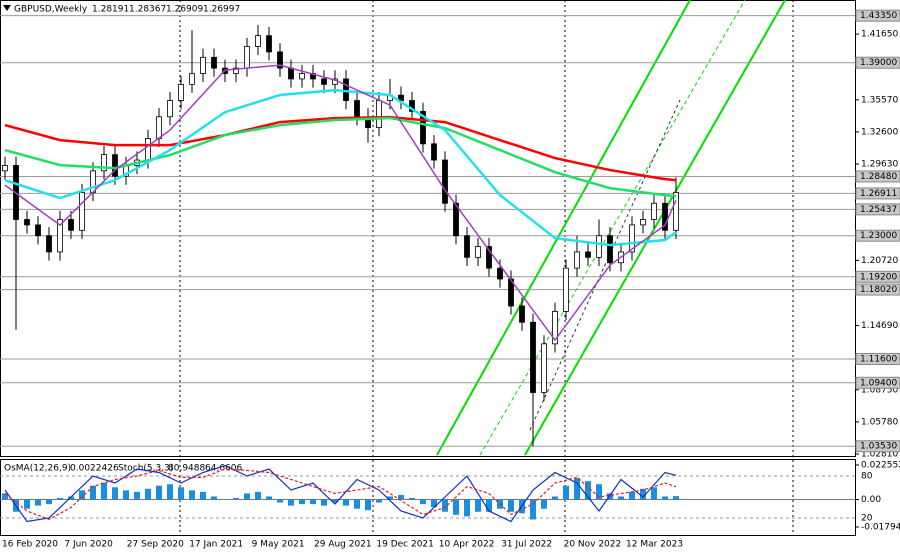  Describe the element at coordinates (186, 469) in the screenshot. I see `stoch-main-value: 80.9488` at that location.